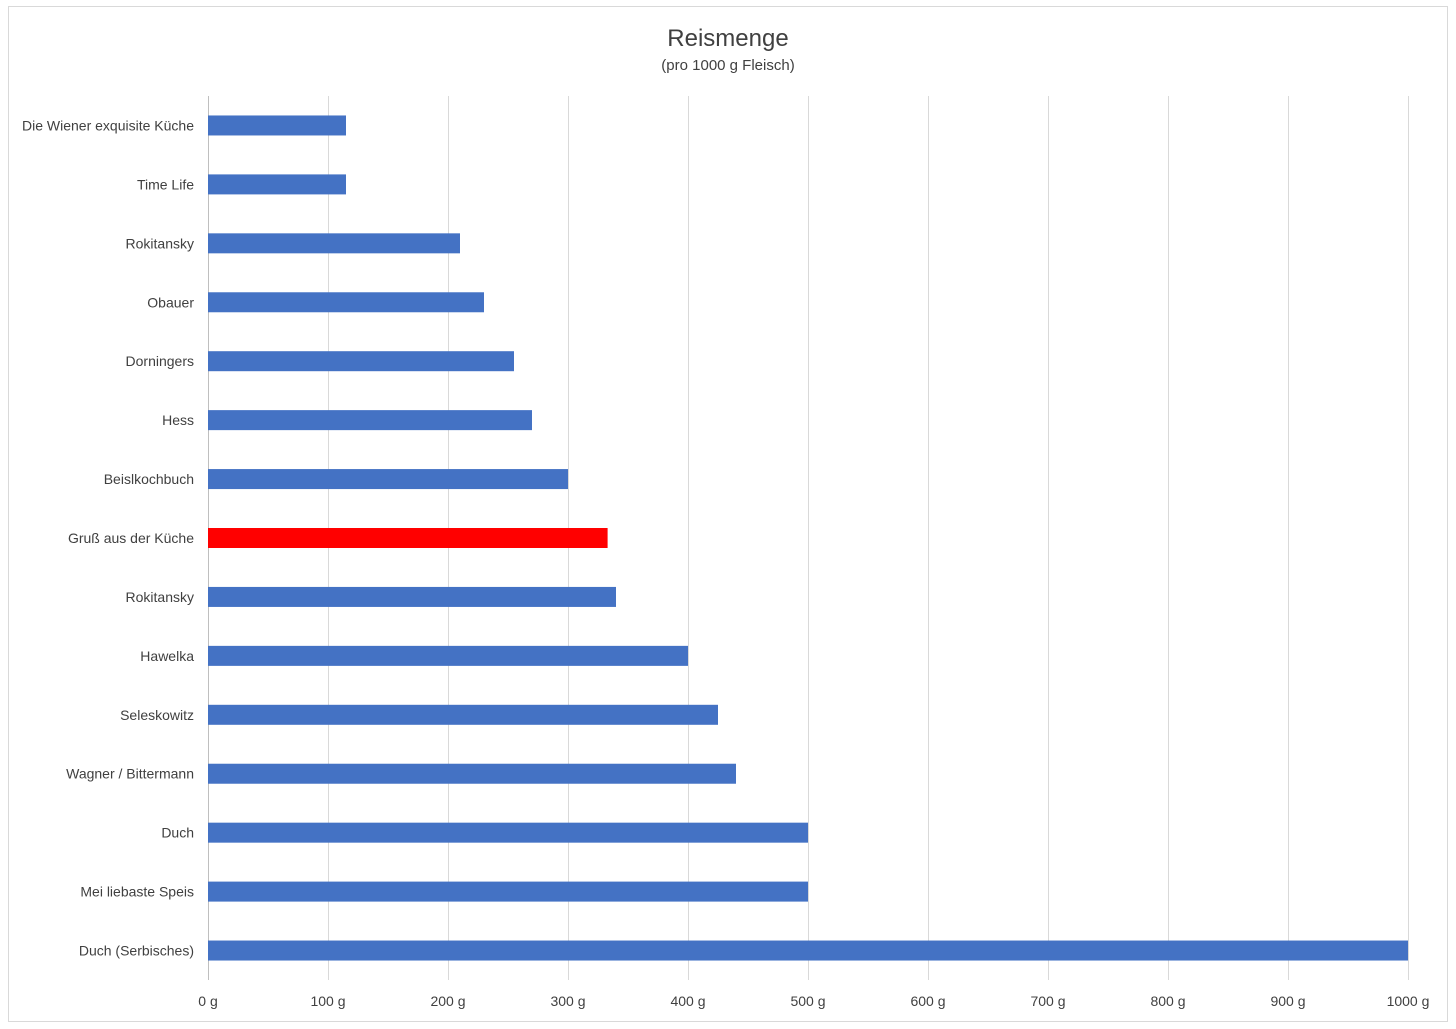 The image size is (1456, 1029). I want to click on x-tick-label: 400 g, so click(687, 1001).